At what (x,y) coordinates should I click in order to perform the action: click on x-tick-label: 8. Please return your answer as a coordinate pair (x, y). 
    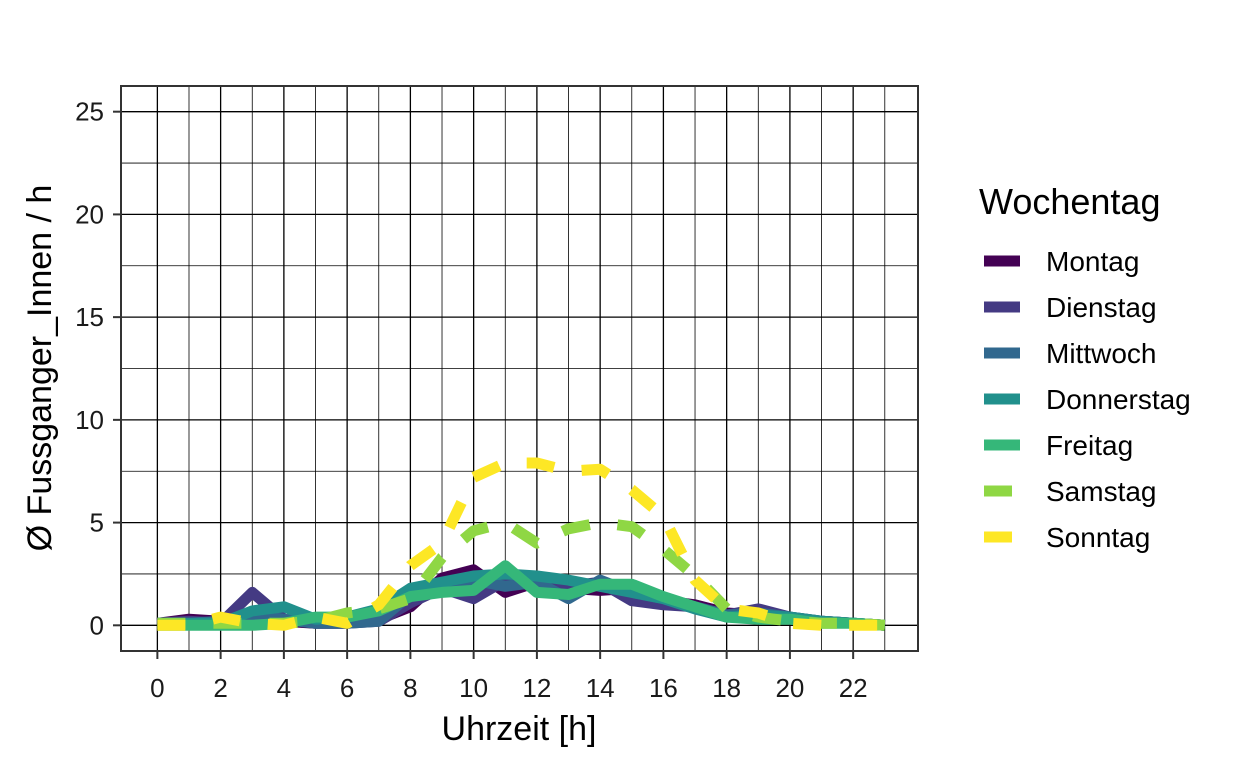
    Looking at the image, I should click on (410, 688).